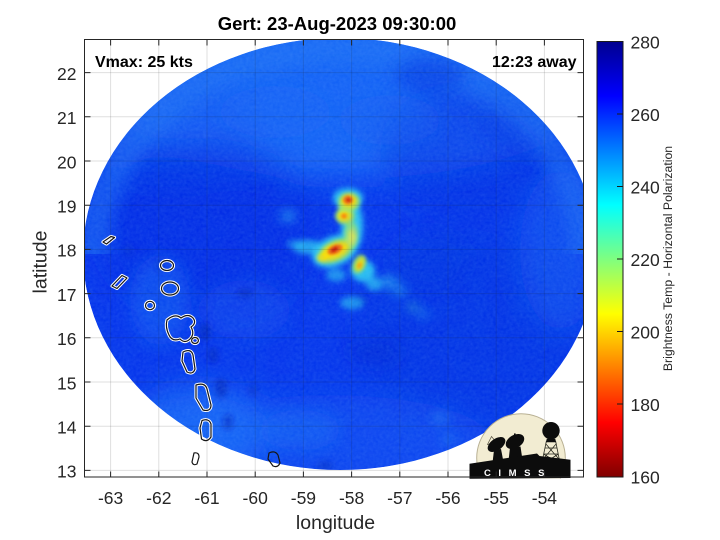  Describe the element at coordinates (447, 498) in the screenshot. I see `svg-text: -56` at that location.